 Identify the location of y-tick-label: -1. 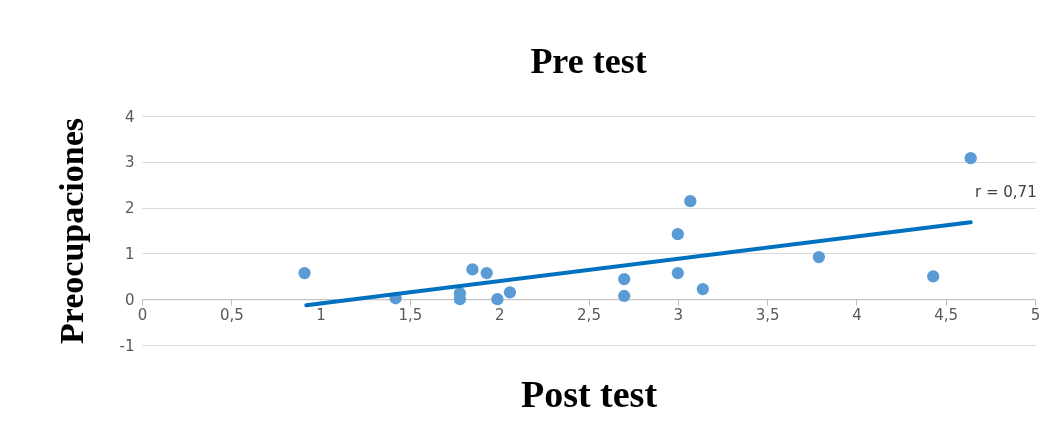
(127, 345).